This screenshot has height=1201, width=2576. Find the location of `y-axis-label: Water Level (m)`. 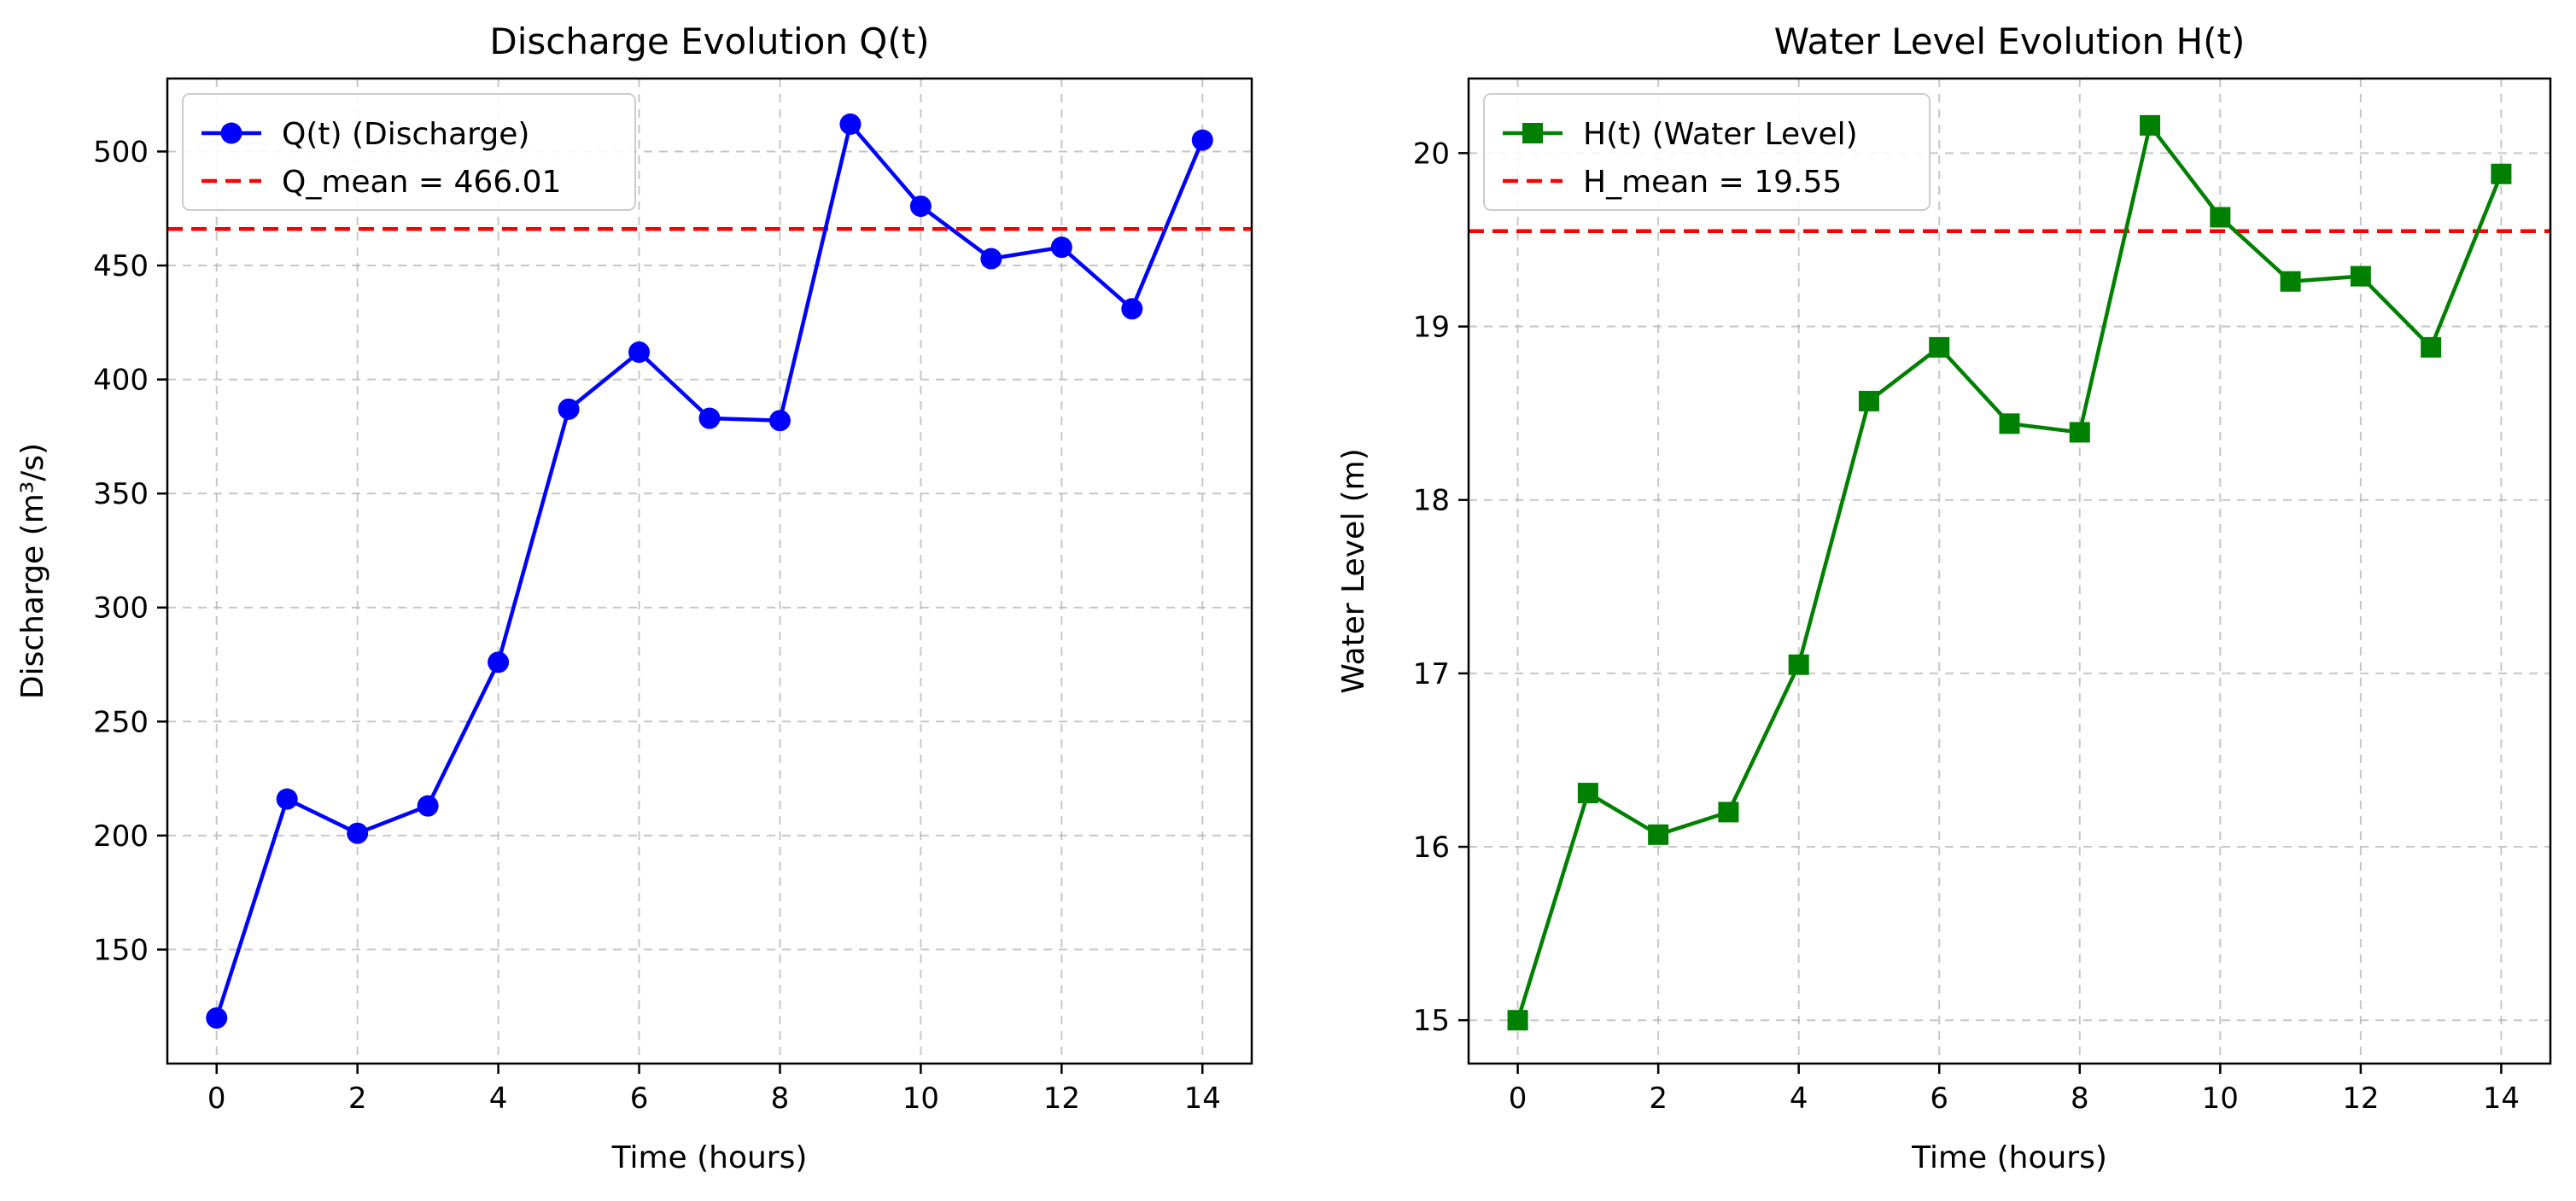

y-axis-label: Water Level (m) is located at coordinates (1353, 571).